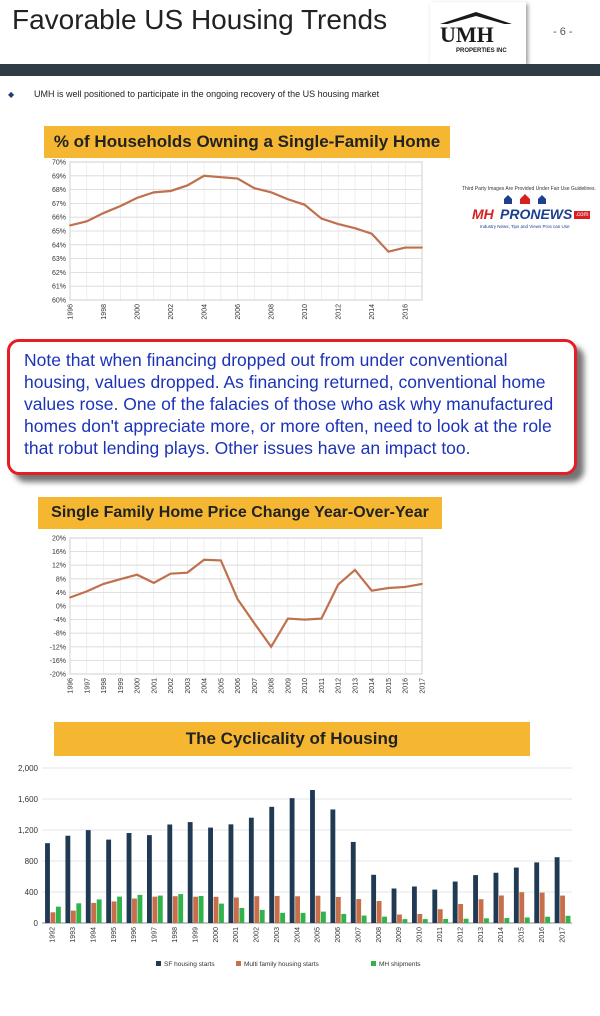  I want to click on chart3-x-tick-label: 2007, so click(358, 935).